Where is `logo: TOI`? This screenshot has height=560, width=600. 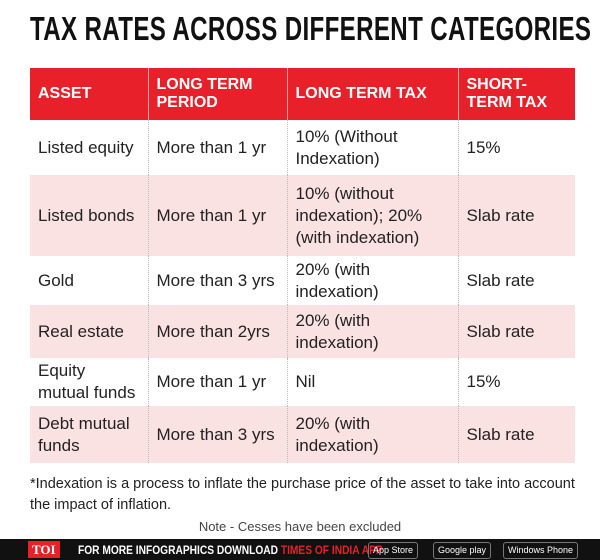 logo: TOI is located at coordinates (44, 549).